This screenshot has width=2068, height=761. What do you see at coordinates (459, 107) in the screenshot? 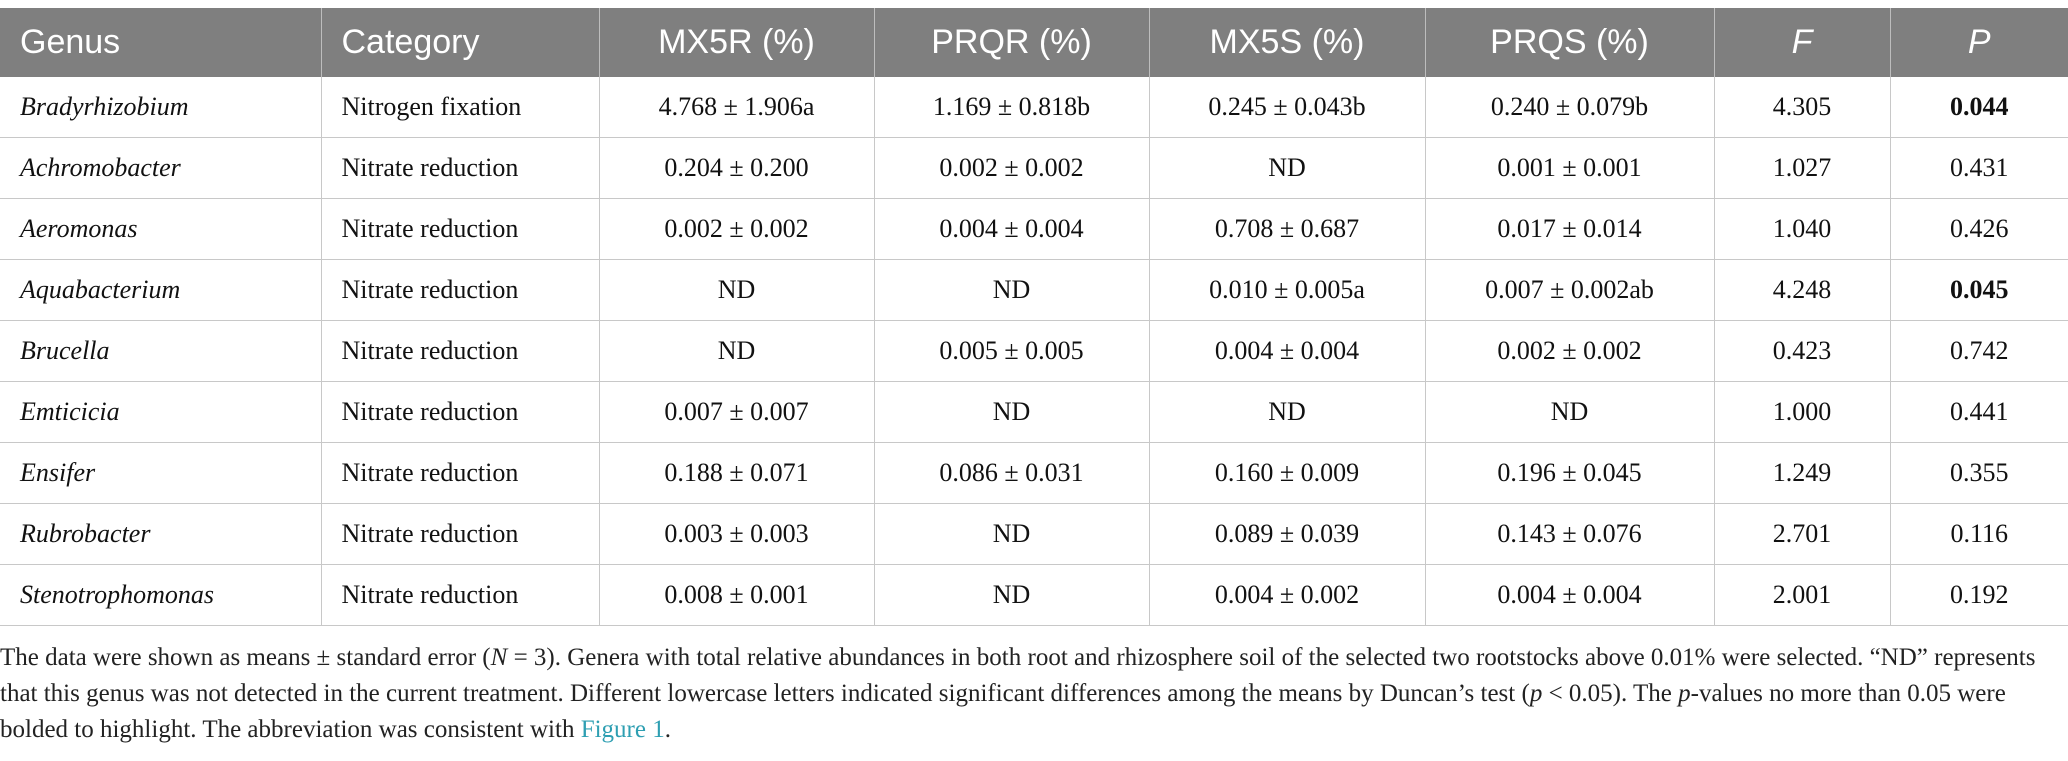
I see `cell-category: Nitrogen fixation` at bounding box center [459, 107].